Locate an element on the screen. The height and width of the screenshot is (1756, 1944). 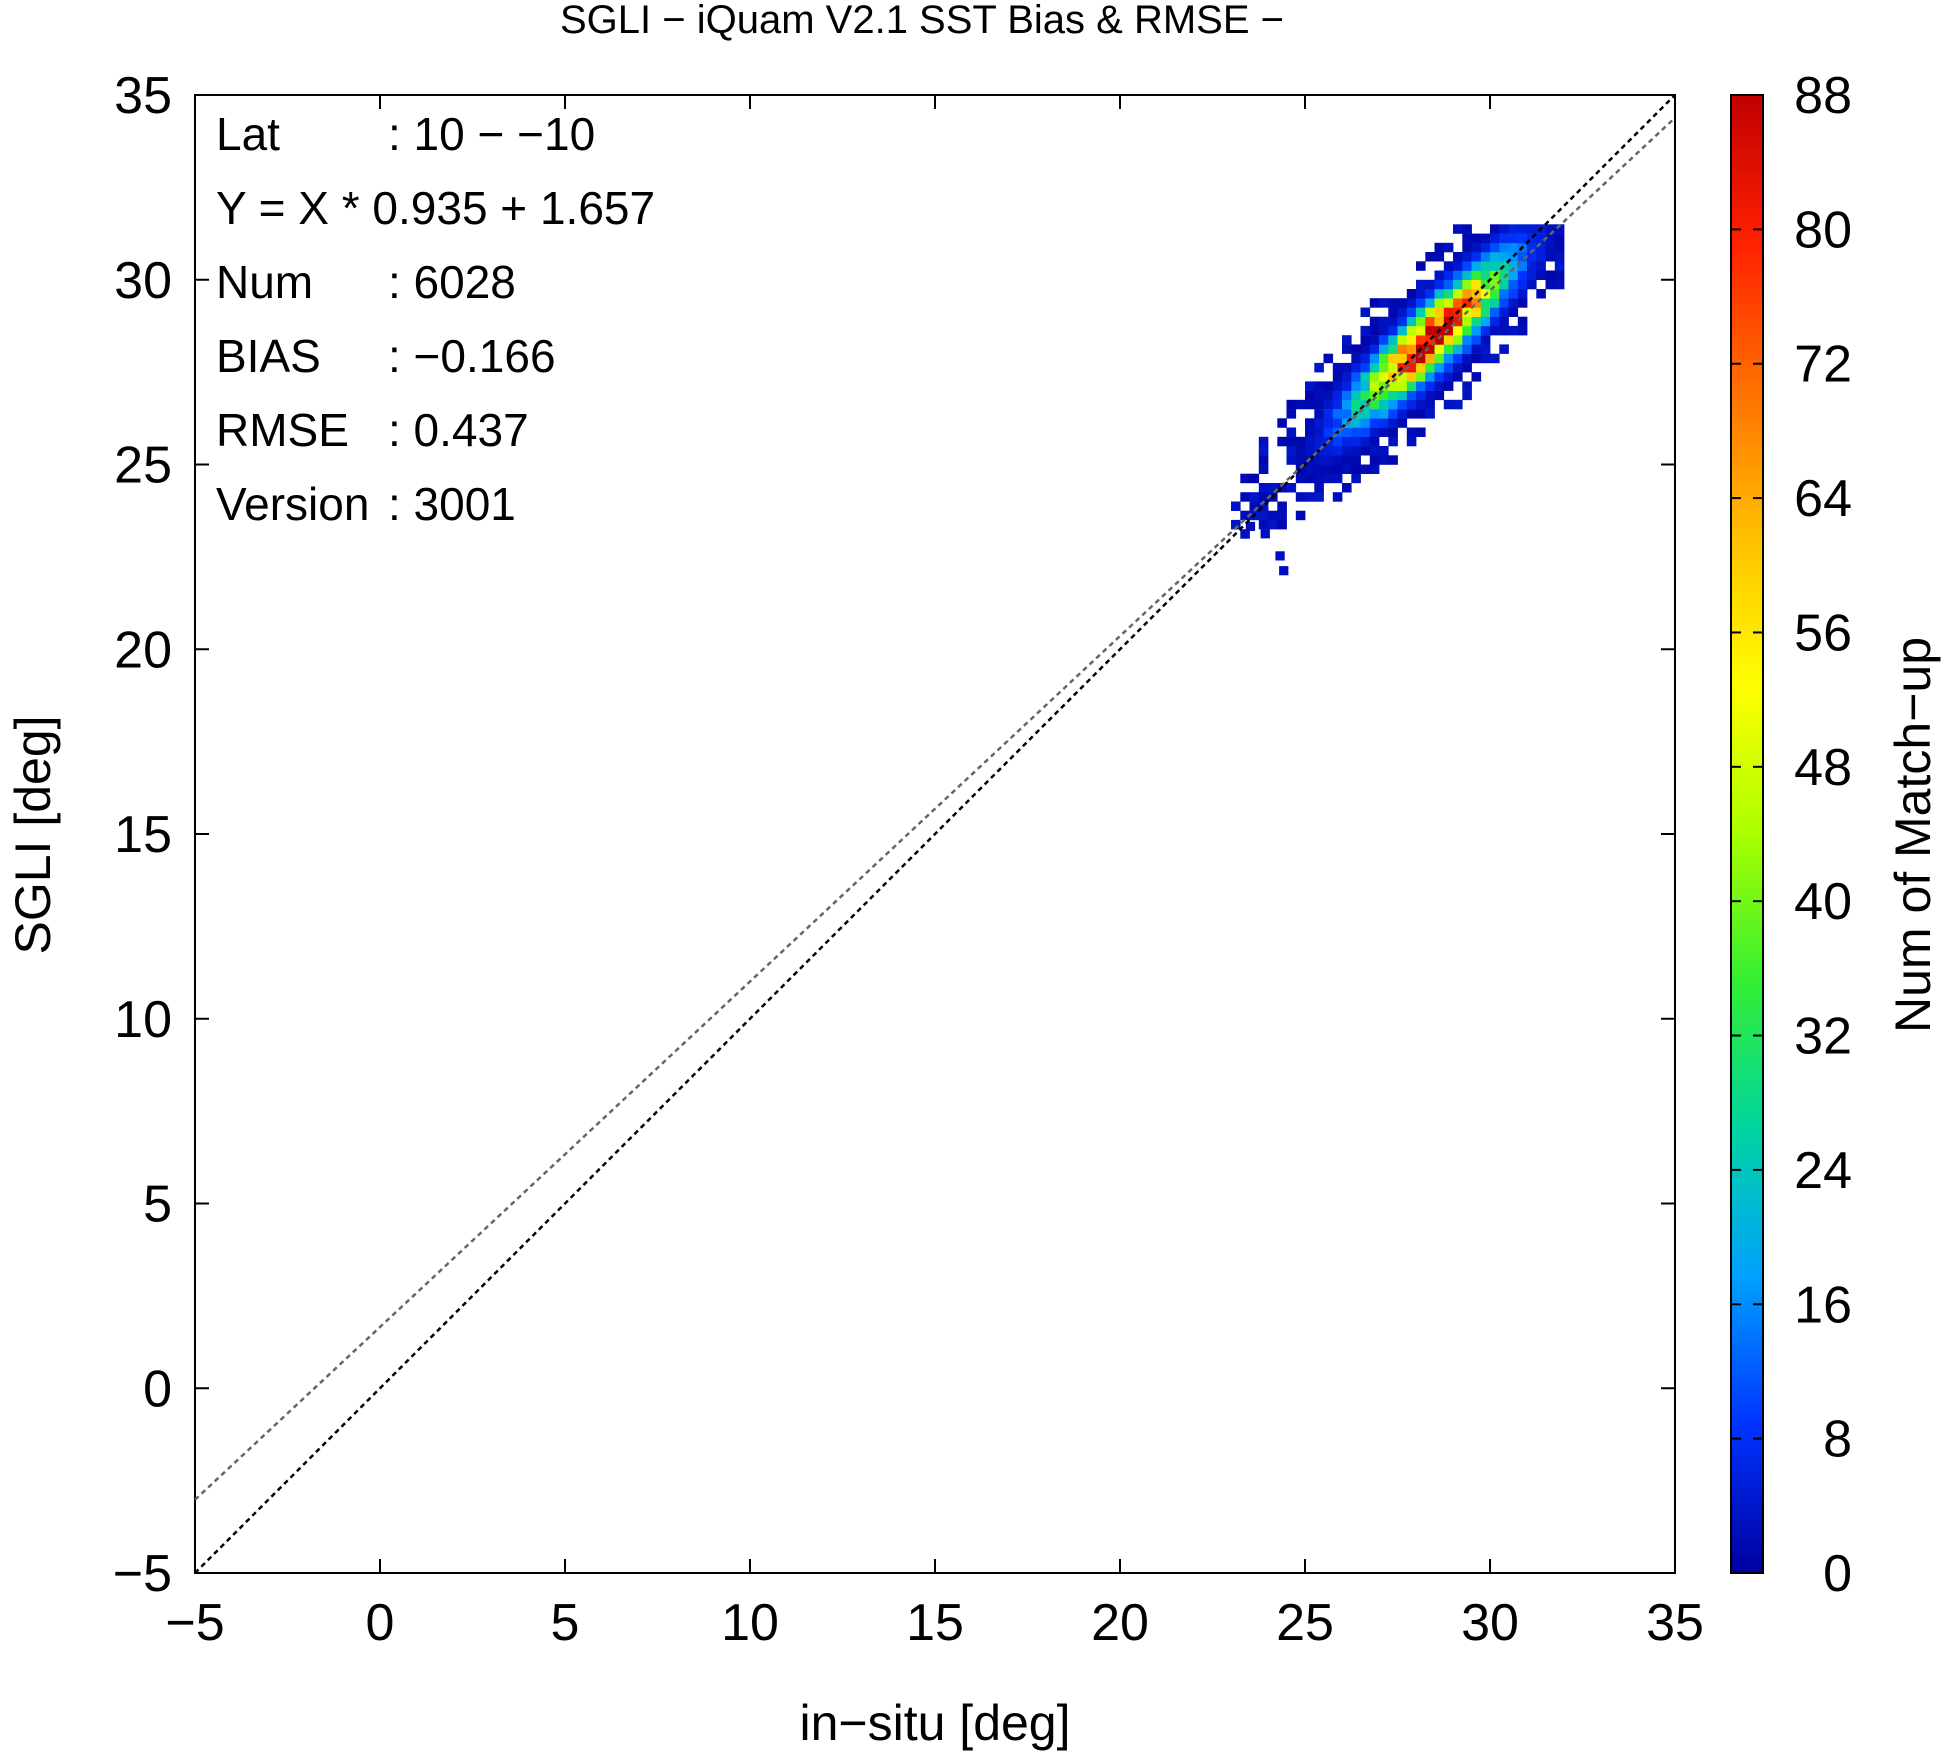
colorbar-tick-label: 0 is located at coordinates (1837, 1574).